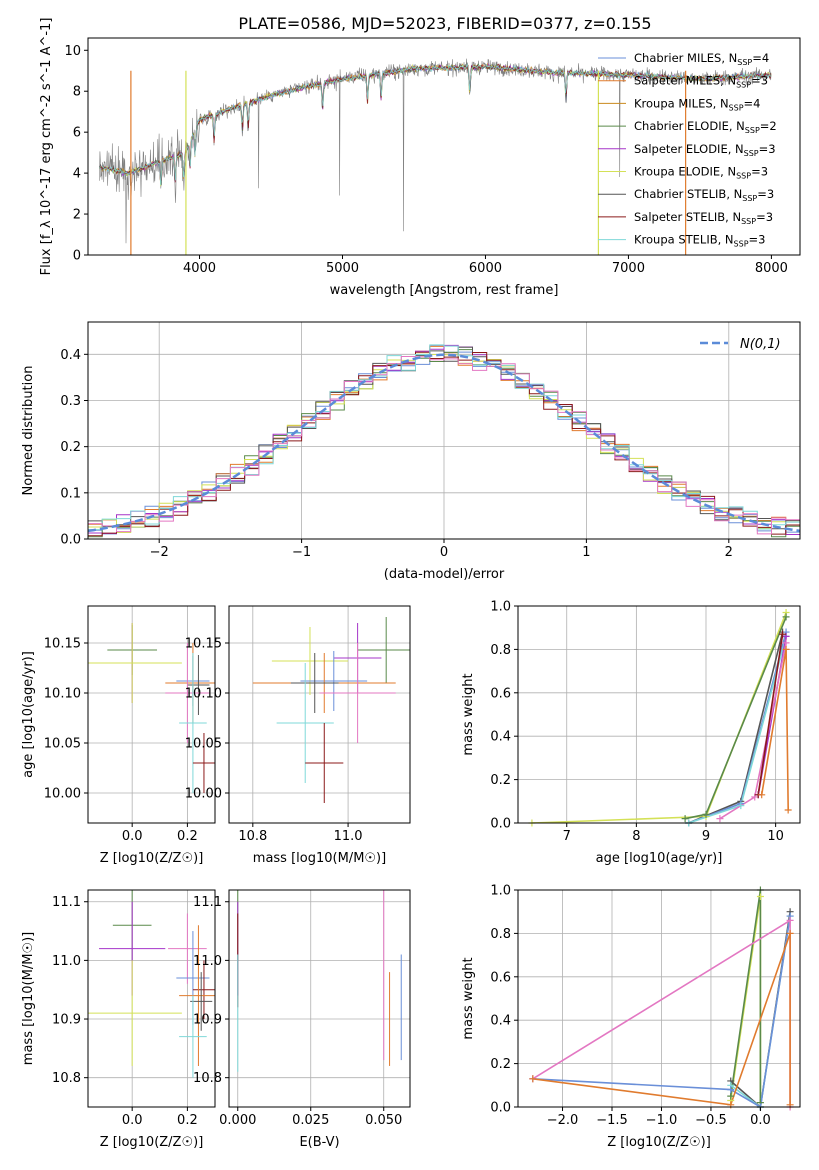 This screenshot has width=819, height=1170. I want to click on massweight_vs_z-ytick-label: 0.0, so click(500, 1108).